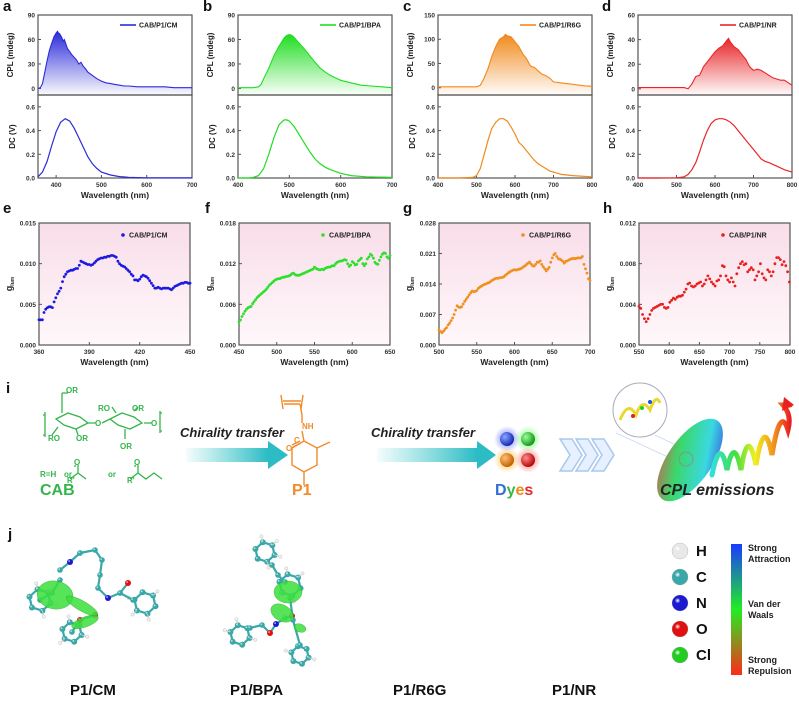 This screenshot has height=708, width=799. I want to click on atom-ball-o-icon, so click(680, 629).